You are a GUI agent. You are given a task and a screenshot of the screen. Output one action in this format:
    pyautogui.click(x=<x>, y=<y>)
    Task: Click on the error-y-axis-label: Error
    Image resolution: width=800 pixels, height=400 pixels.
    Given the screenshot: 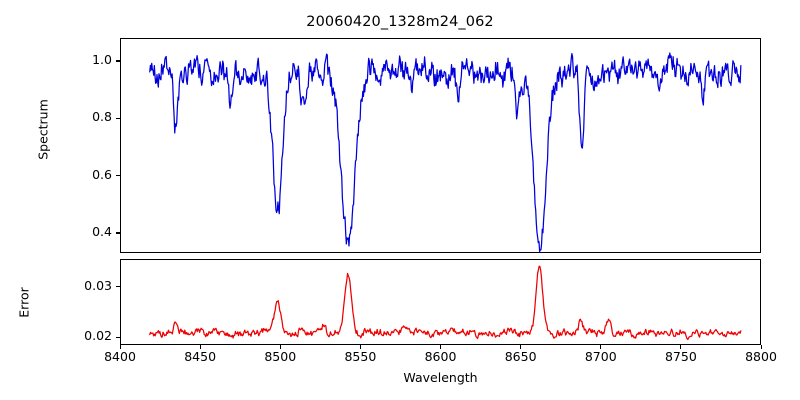 What is the action you would take?
    pyautogui.click(x=24, y=302)
    